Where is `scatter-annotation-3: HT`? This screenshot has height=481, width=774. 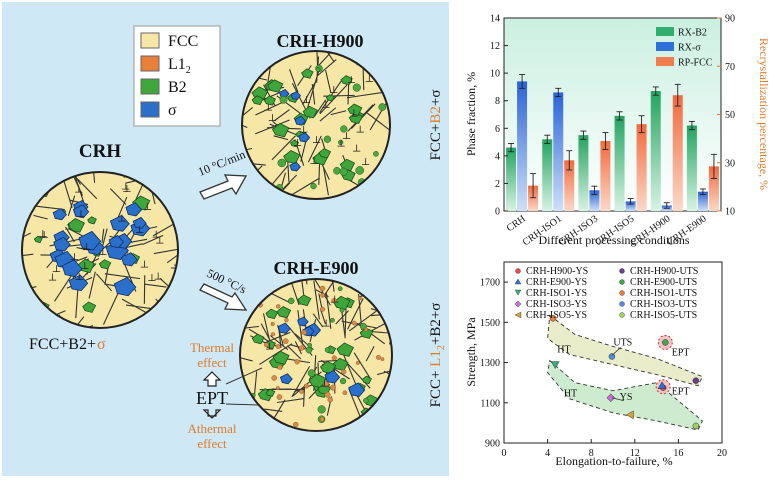 scatter-annotation-3: HT is located at coordinates (570, 394).